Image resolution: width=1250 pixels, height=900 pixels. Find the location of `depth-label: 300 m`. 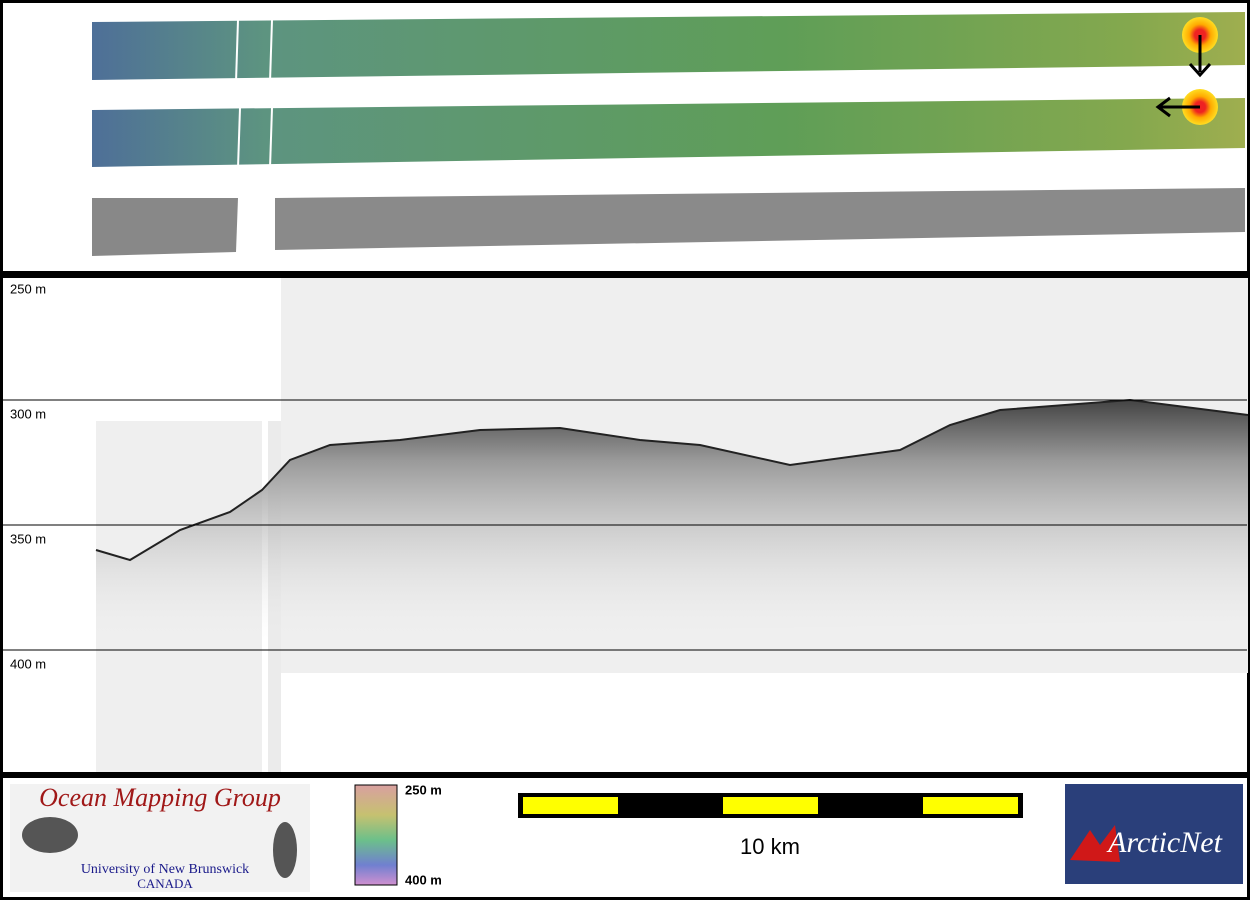

depth-label: 300 m is located at coordinates (28, 413).